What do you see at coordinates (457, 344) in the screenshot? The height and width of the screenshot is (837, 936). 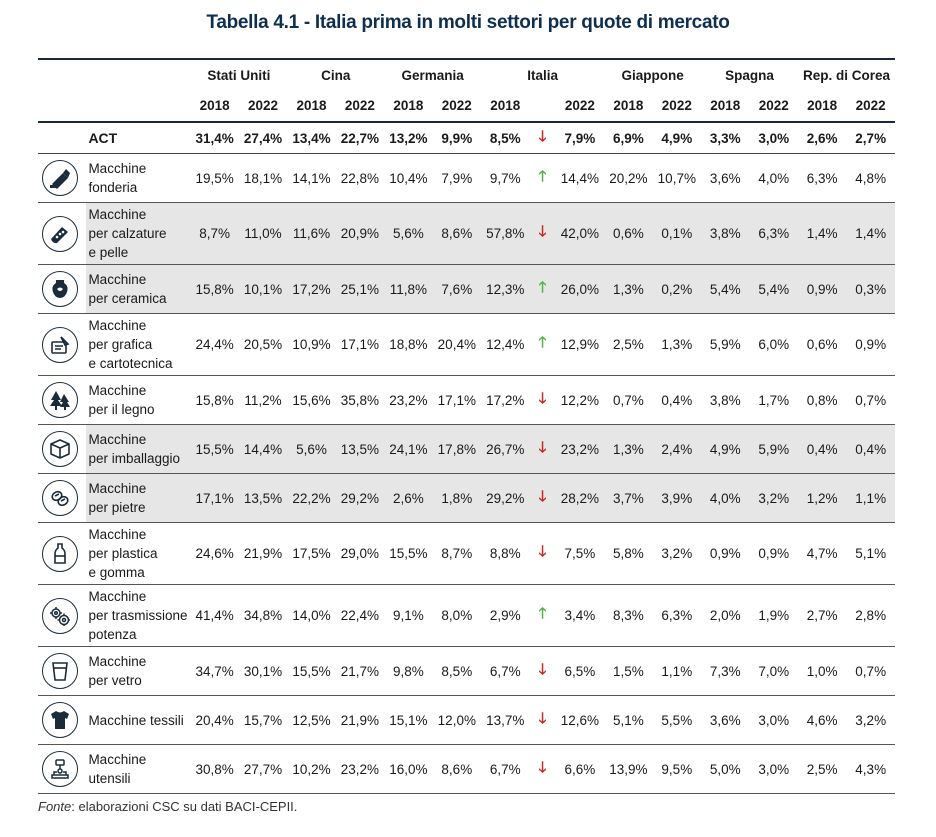 I see `share-cell: 20,4%` at bounding box center [457, 344].